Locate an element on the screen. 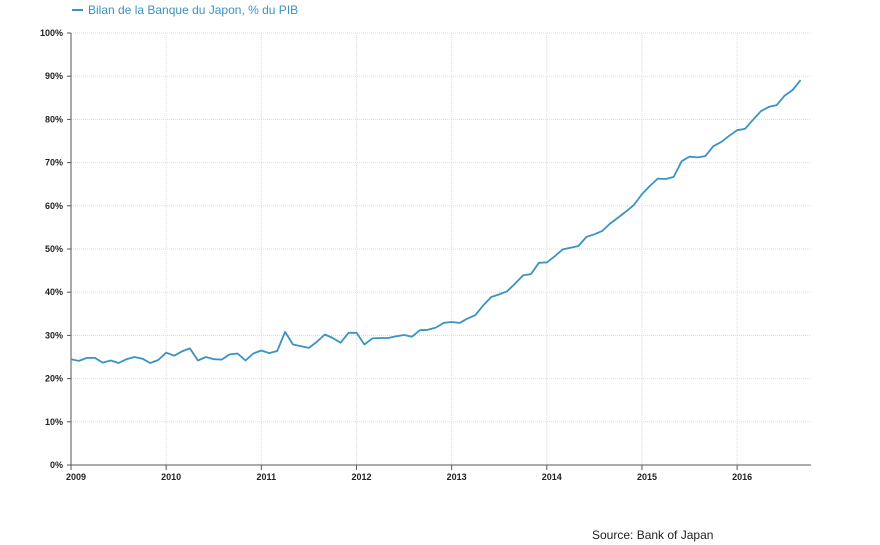  x-tick-label: 2012 is located at coordinates (361, 477).